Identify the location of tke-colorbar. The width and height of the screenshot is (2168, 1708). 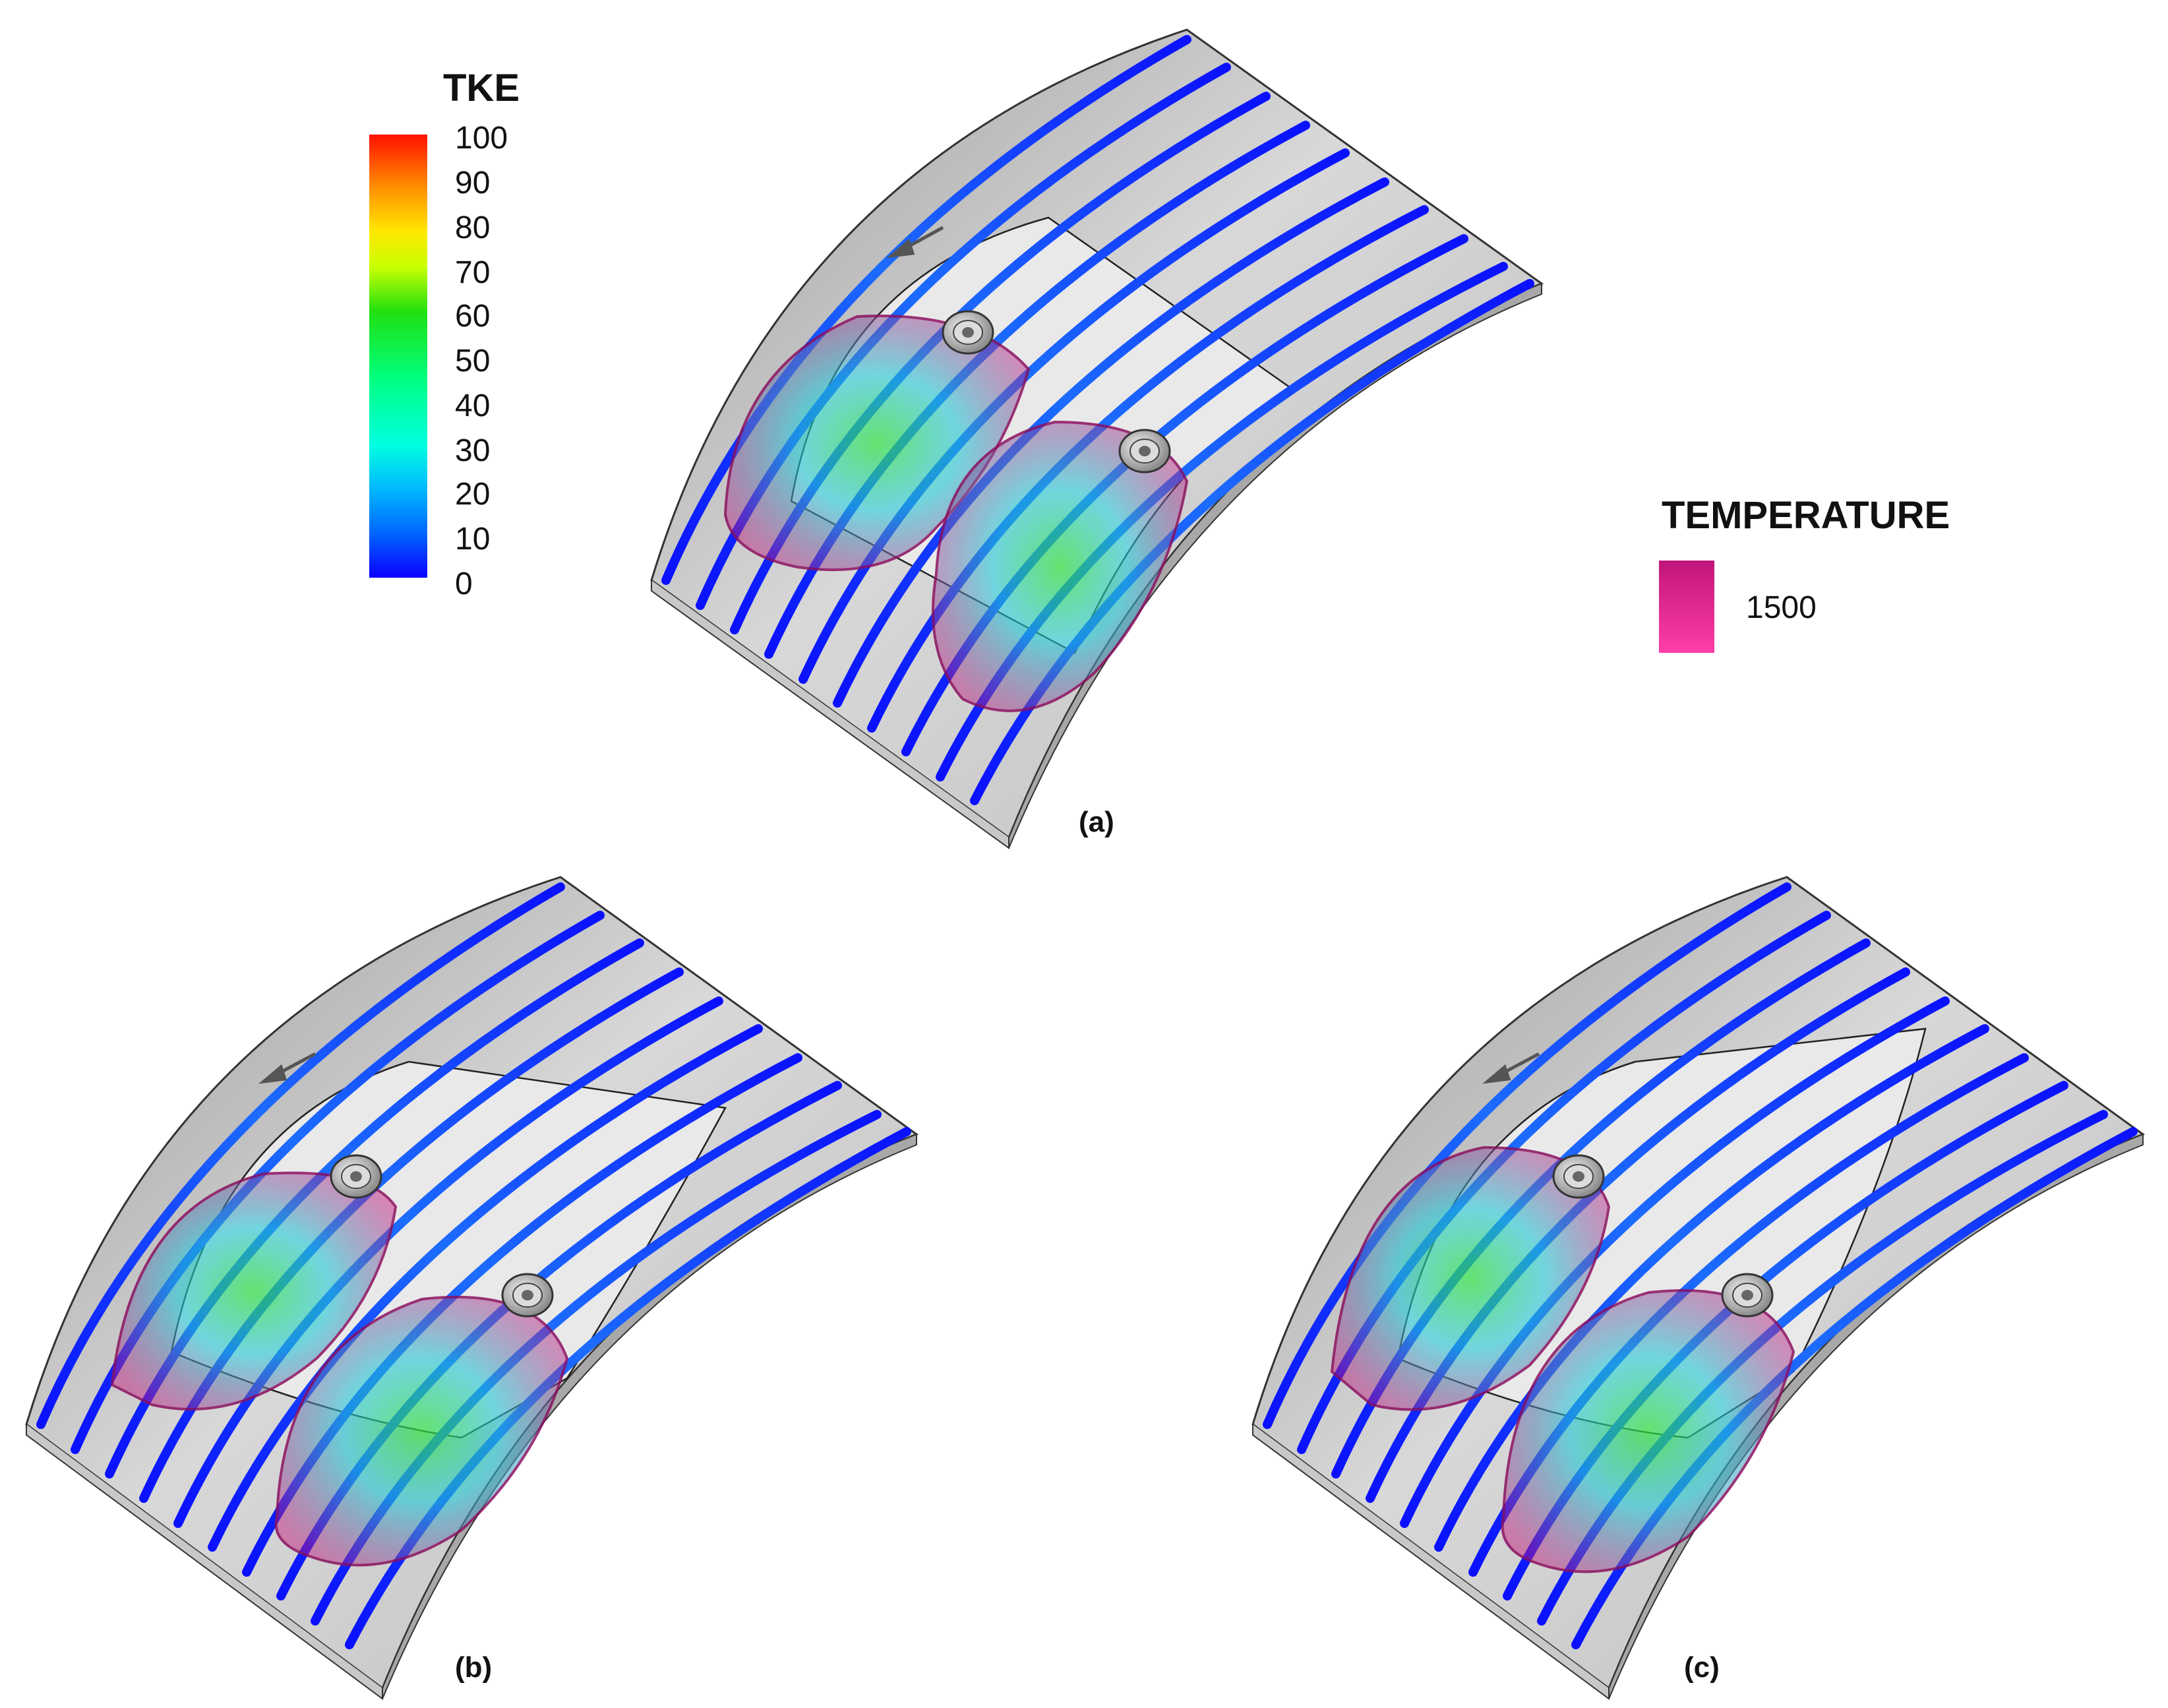
(398, 357).